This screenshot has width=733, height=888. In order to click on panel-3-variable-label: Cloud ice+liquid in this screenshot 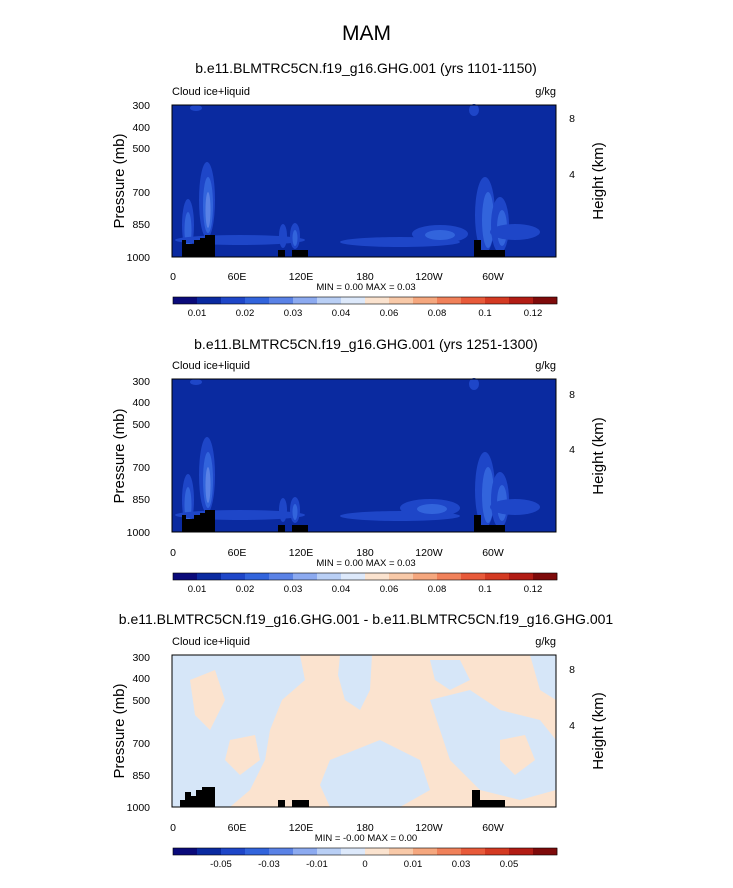, I will do `click(211, 642)`.